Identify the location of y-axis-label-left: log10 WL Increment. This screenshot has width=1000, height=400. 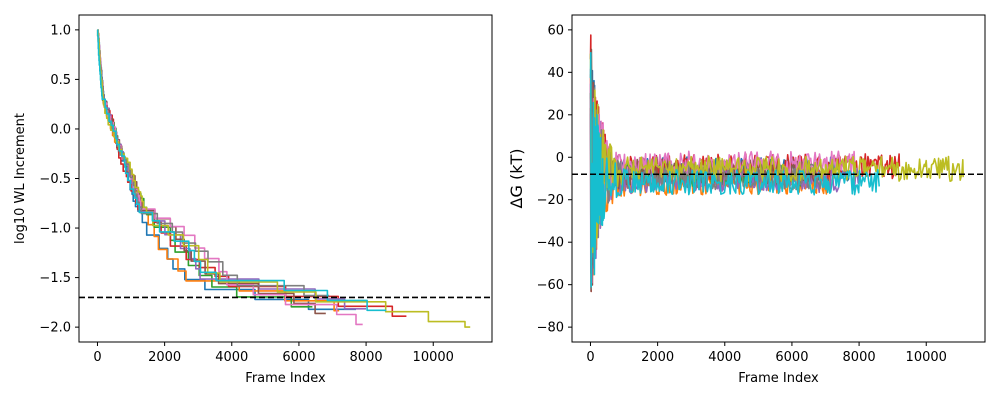
(20, 178).